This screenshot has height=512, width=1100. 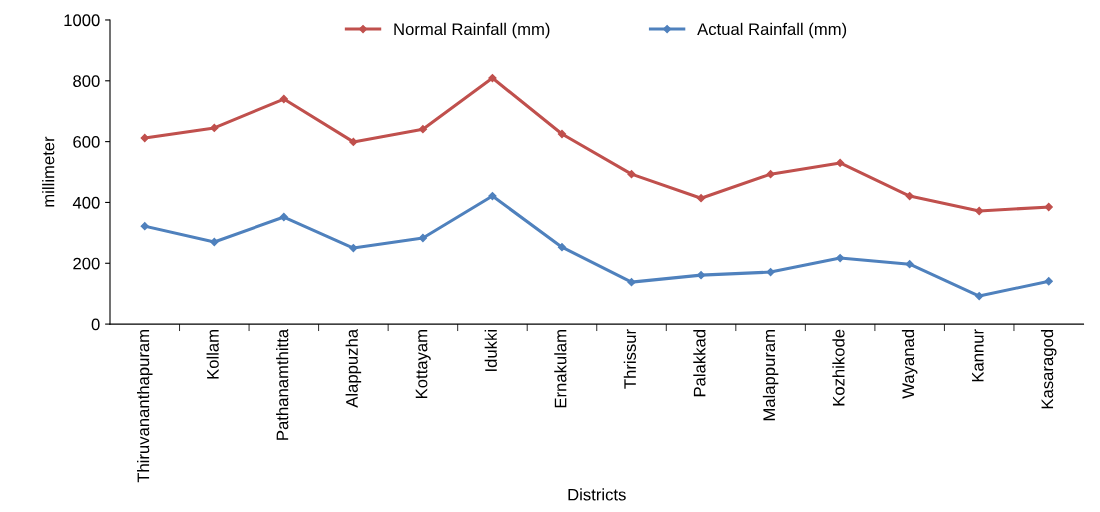 What do you see at coordinates (82, 20) in the screenshot?
I see `y-tick-label: 1000` at bounding box center [82, 20].